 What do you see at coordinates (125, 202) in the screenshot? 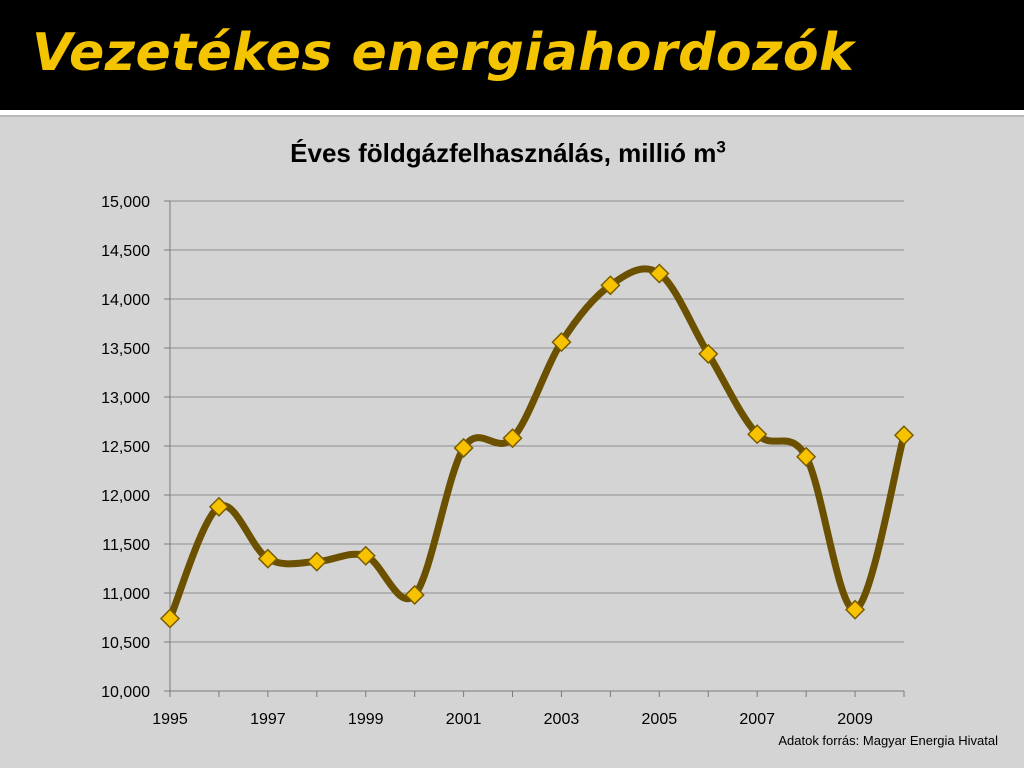
I see `y-tick-label: 15,000` at bounding box center [125, 202].